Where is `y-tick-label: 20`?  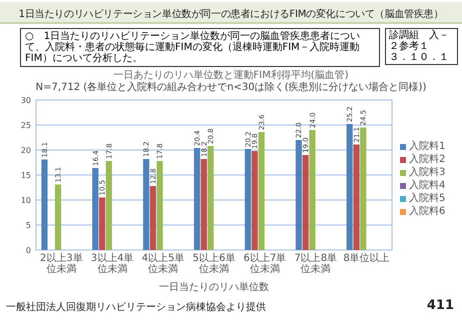 y-tick-label: 20 is located at coordinates (25, 150).